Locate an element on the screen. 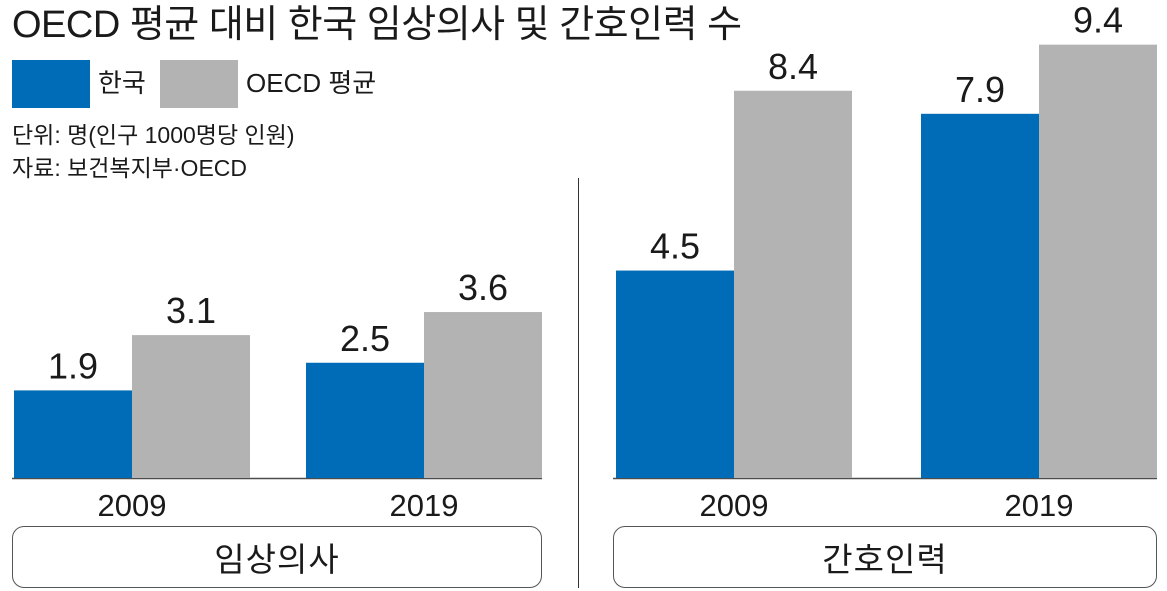 Image resolution: width=1167 pixels, height=591 pixels. data-label-doctors-2009-oecd: 3.1 is located at coordinates (191, 310).